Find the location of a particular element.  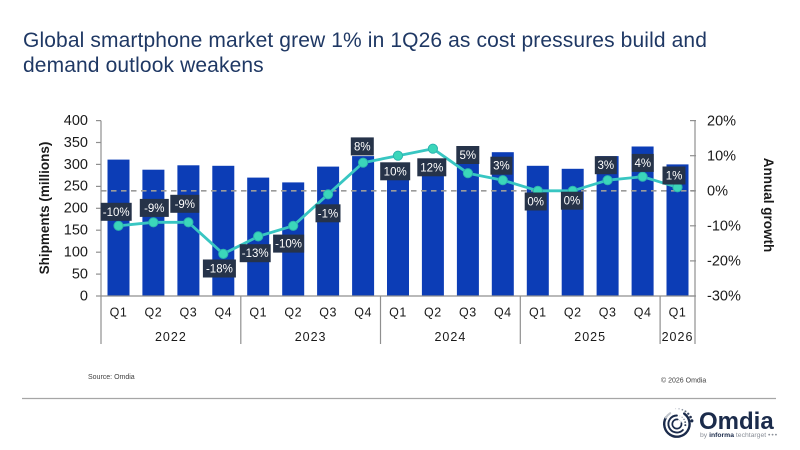

svg-text: -20% is located at coordinates (724, 262).